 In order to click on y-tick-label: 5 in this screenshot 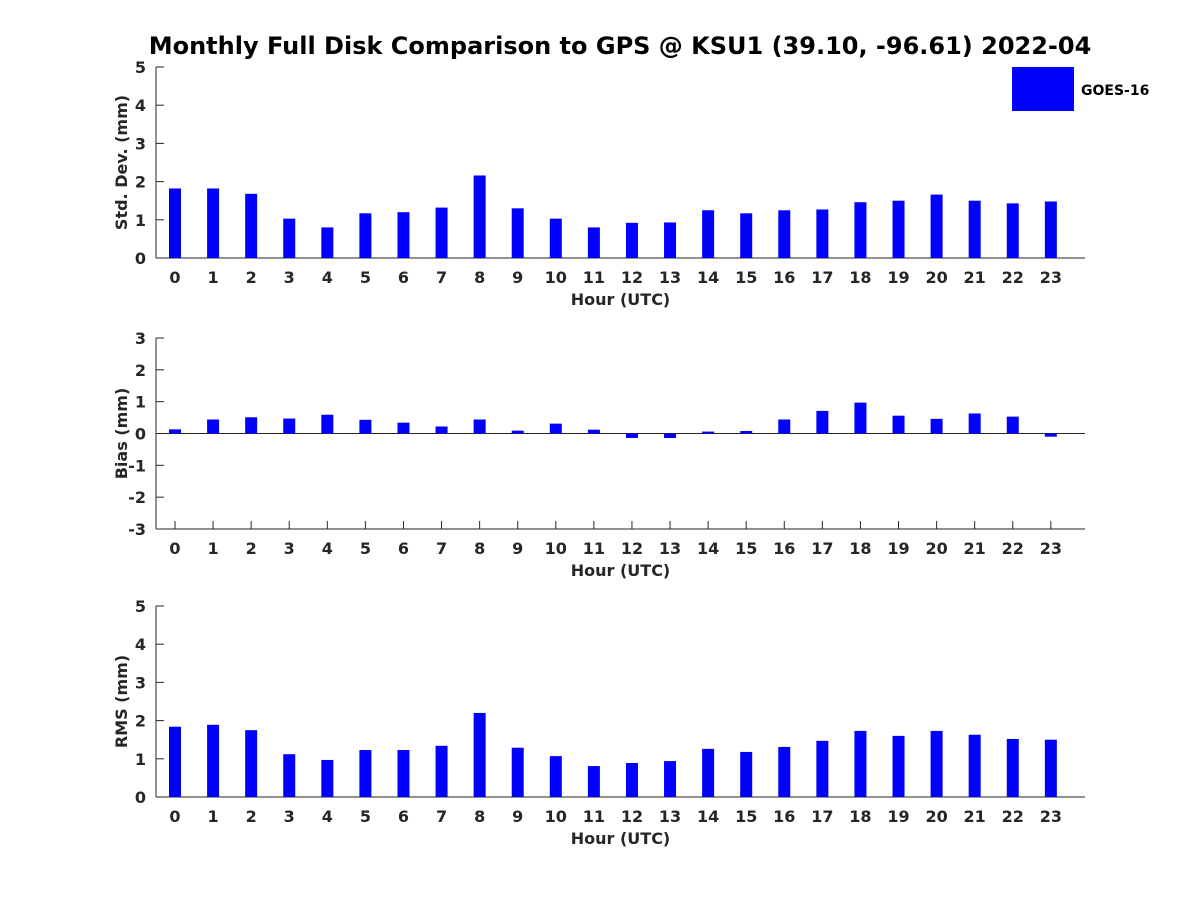, I will do `click(140, 67)`.